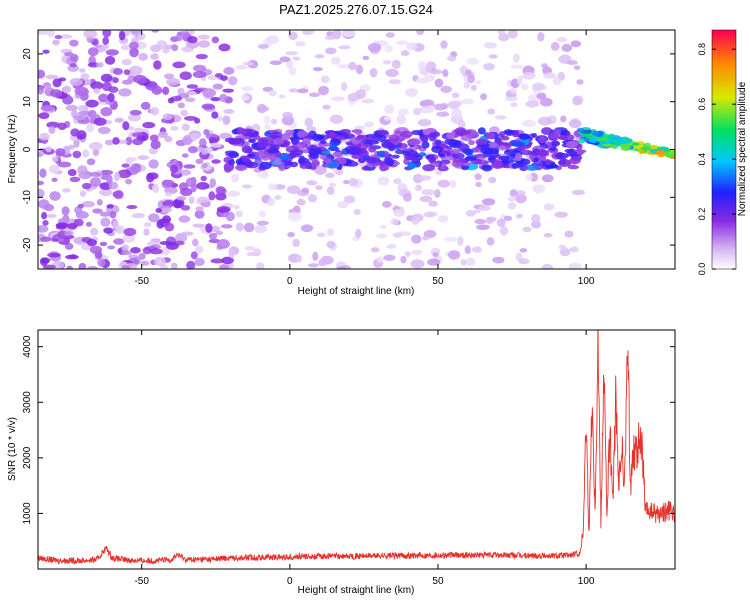 The width and height of the screenshot is (750, 600). What do you see at coordinates (27, 402) in the screenshot?
I see `y-tick-label: 3000` at bounding box center [27, 402].